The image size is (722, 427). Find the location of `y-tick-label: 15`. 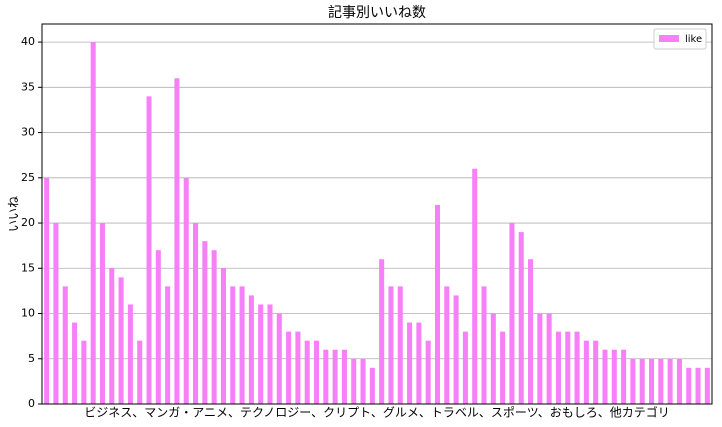

y-tick-label: 15 is located at coordinates (28, 267).